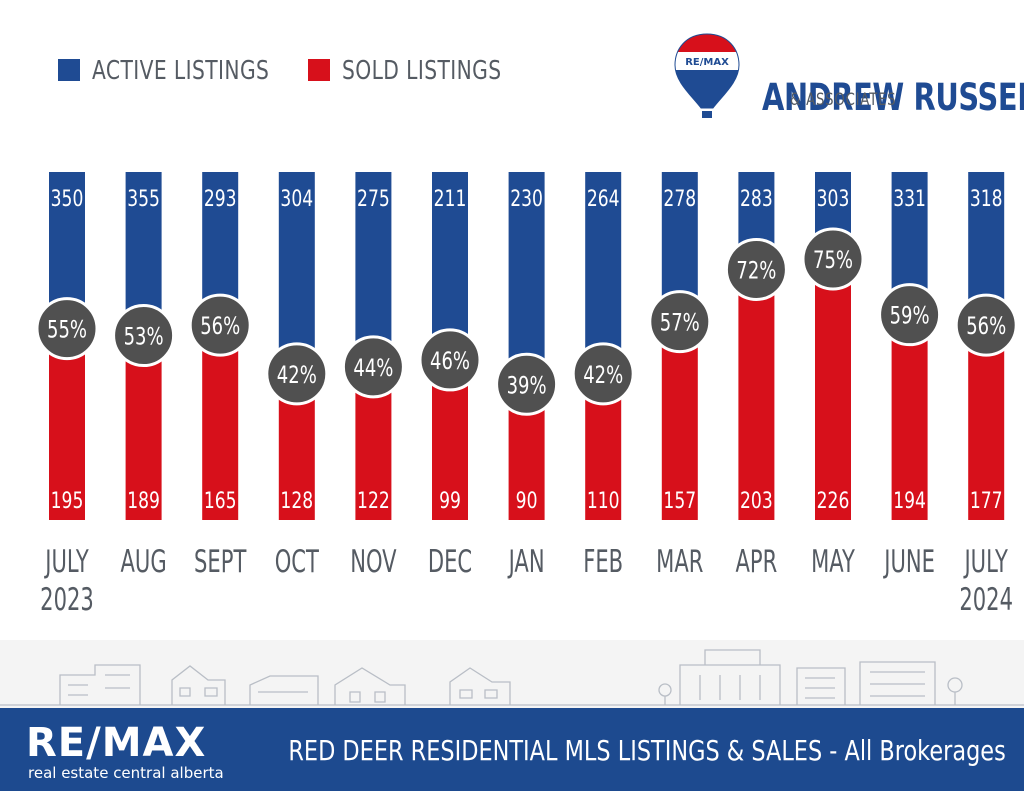 Image resolution: width=1024 pixels, height=791 pixels. What do you see at coordinates (181, 71) in the screenshot?
I see `legend-label-active: ACTIVE LISTINGS` at bounding box center [181, 71].